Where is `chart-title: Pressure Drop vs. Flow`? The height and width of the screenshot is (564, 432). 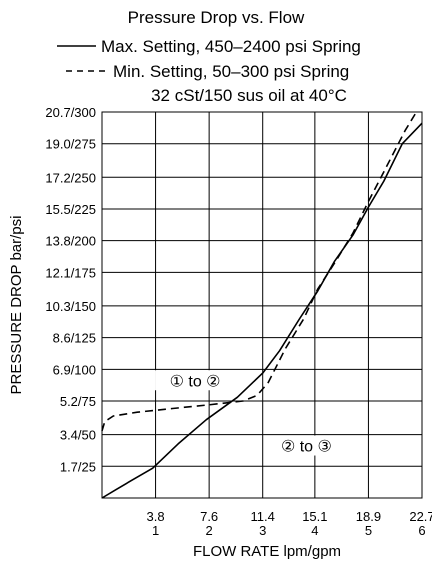
chart-title: Pressure Drop vs. Flow is located at coordinates (216, 17).